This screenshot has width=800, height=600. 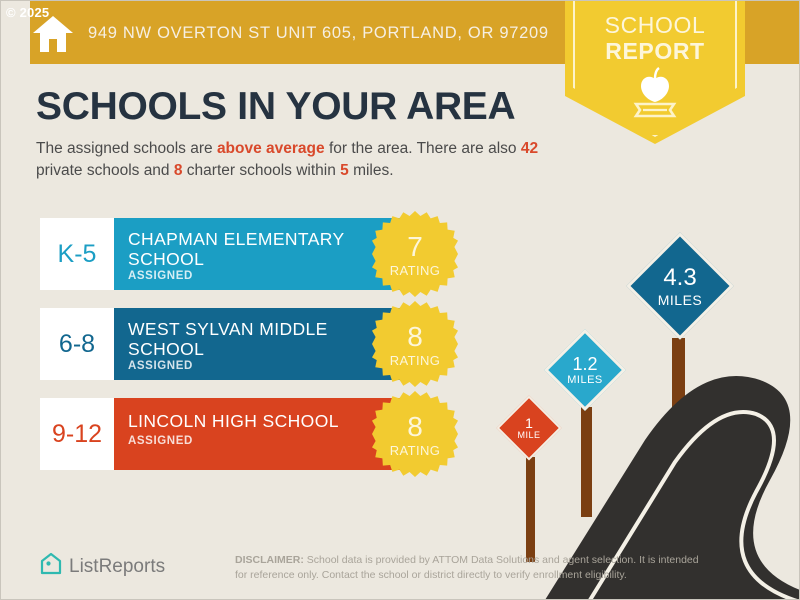 What do you see at coordinates (117, 566) in the screenshot?
I see `listreports-wordmark: ListReports` at bounding box center [117, 566].